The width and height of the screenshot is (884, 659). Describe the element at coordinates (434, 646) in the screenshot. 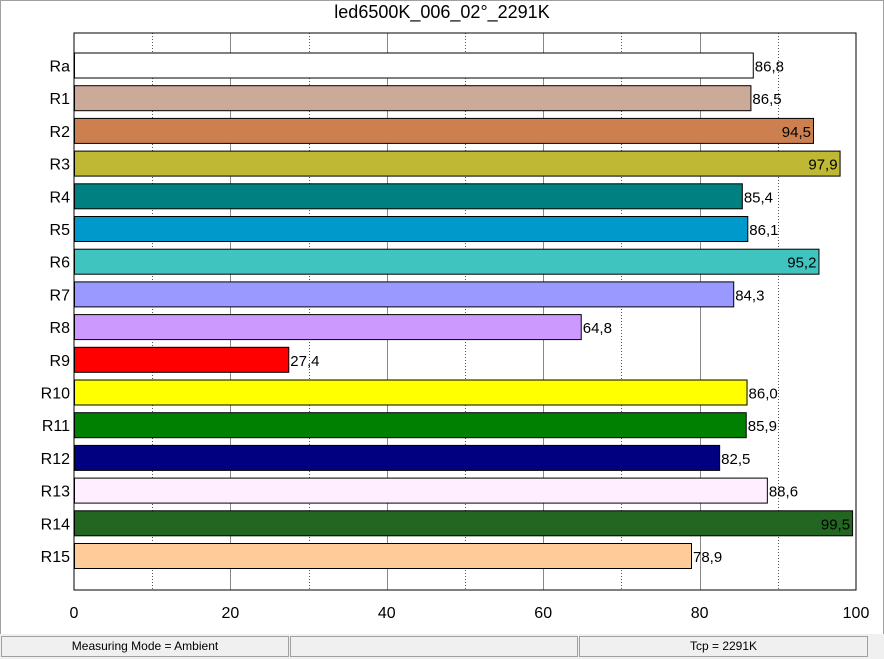

I see `status-middle` at that location.